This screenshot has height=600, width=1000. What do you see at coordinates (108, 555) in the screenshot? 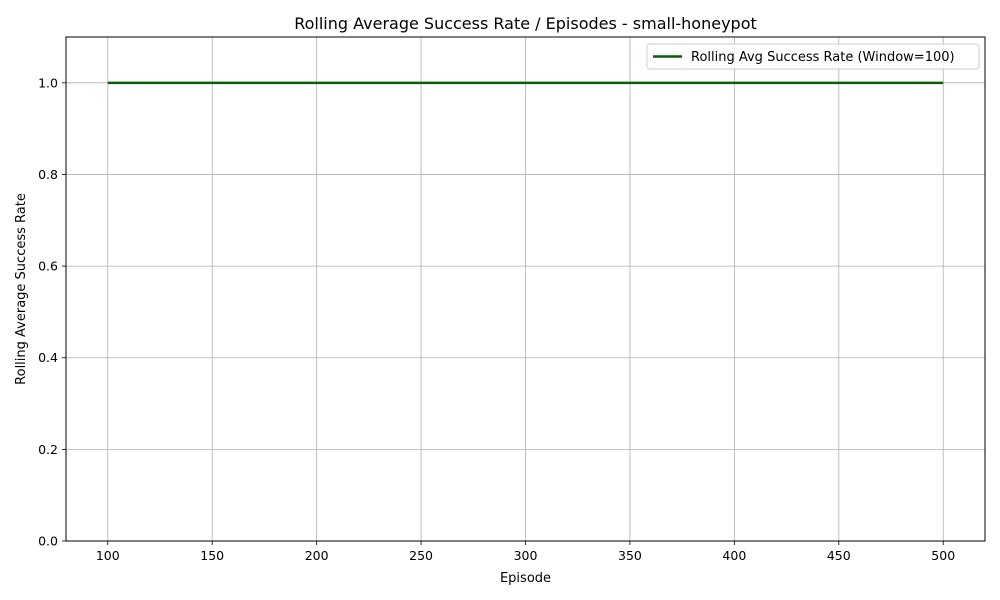
I see `x-tick-label: 100` at bounding box center [108, 555].